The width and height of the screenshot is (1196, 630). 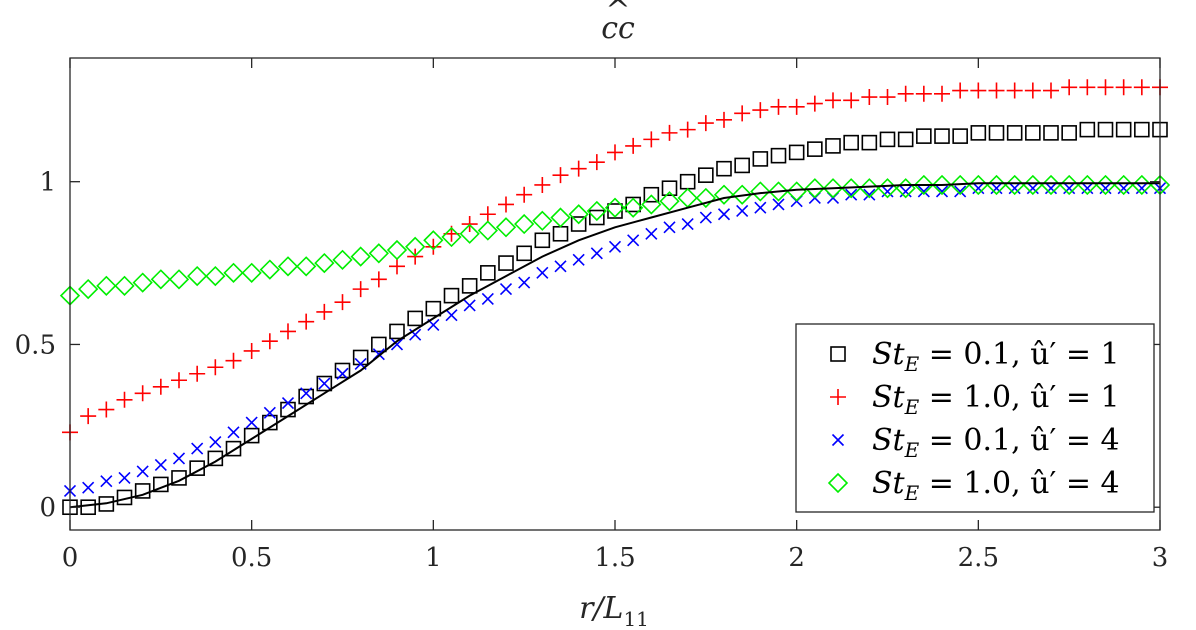 What do you see at coordinates (889, 440) in the screenshot?
I see `legend-label-main: St` at bounding box center [889, 440].